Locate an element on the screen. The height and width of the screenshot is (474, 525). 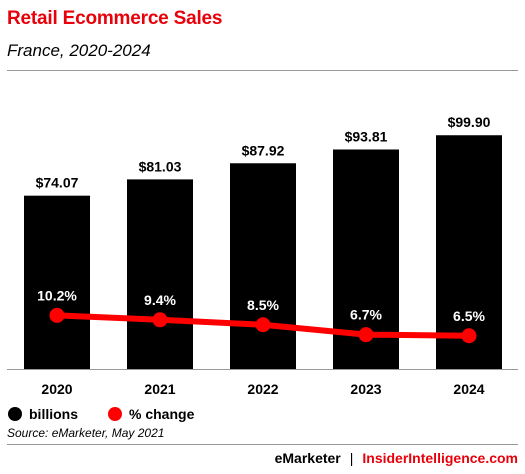
x-tick-label-2020: 2020 is located at coordinates (56, 389).